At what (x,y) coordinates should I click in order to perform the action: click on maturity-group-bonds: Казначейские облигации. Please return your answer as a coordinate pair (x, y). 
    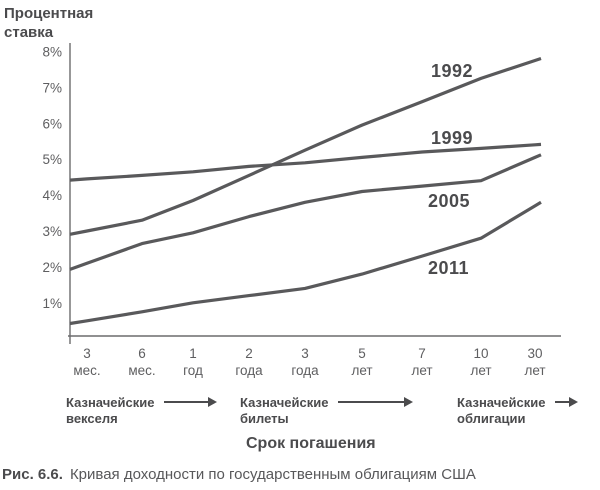
    Looking at the image, I should click on (518, 411).